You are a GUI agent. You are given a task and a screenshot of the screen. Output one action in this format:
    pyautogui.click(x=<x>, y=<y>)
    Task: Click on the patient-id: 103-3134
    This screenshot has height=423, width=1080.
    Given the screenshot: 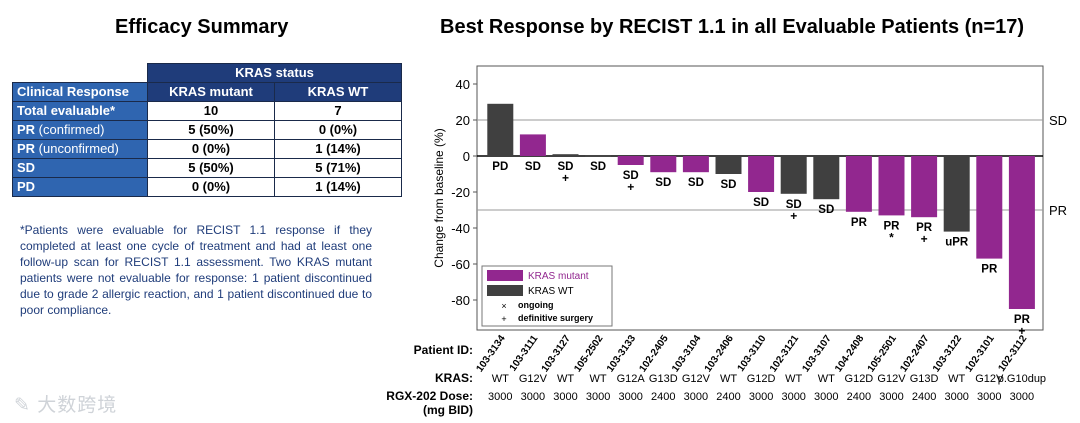 What is the action you would take?
    pyautogui.click(x=492, y=353)
    